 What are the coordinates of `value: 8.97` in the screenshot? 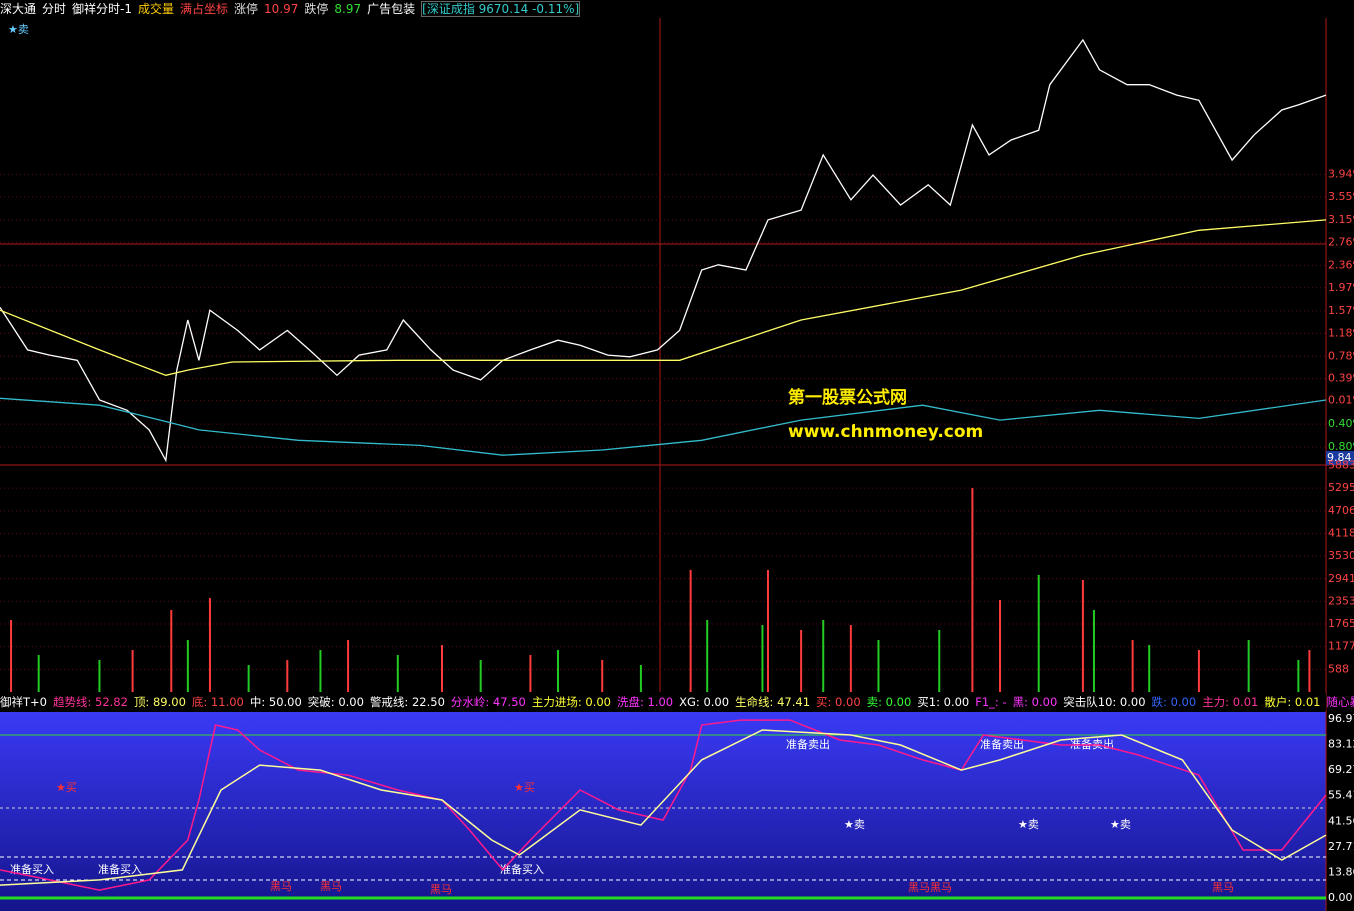 It's located at (348, 9).